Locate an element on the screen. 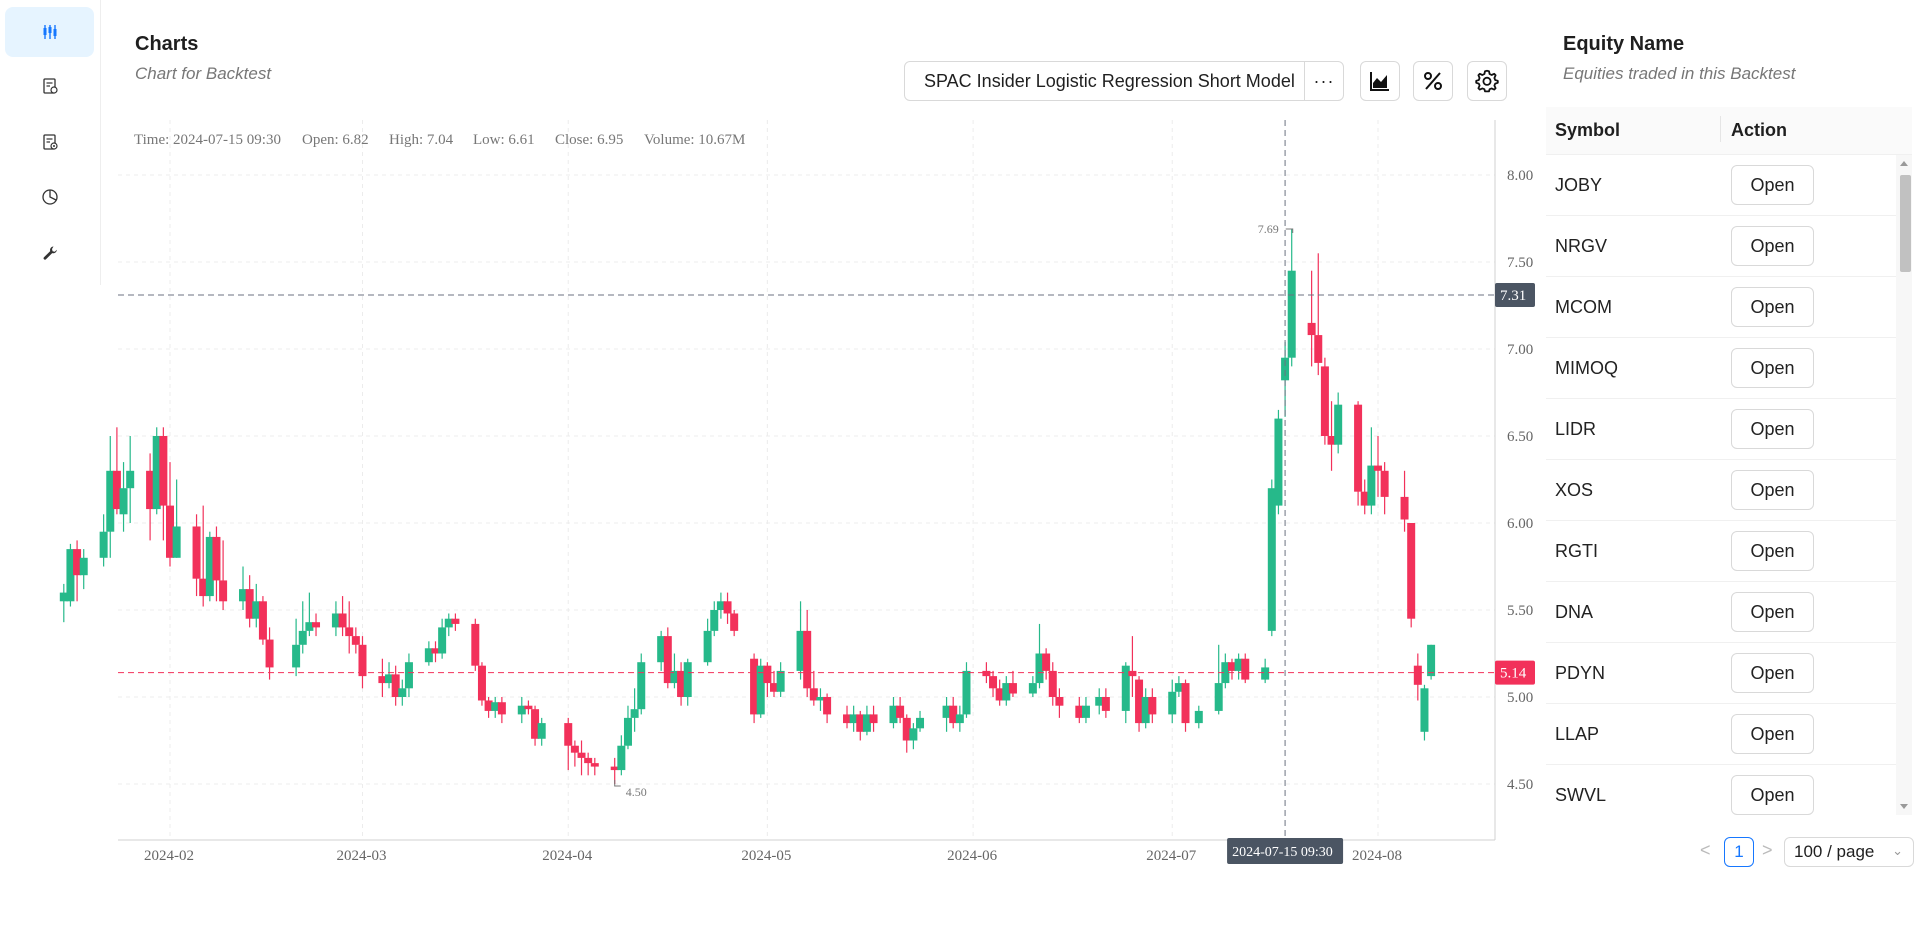 The height and width of the screenshot is (928, 1920). pagination-page-1: 1 is located at coordinates (1739, 852).